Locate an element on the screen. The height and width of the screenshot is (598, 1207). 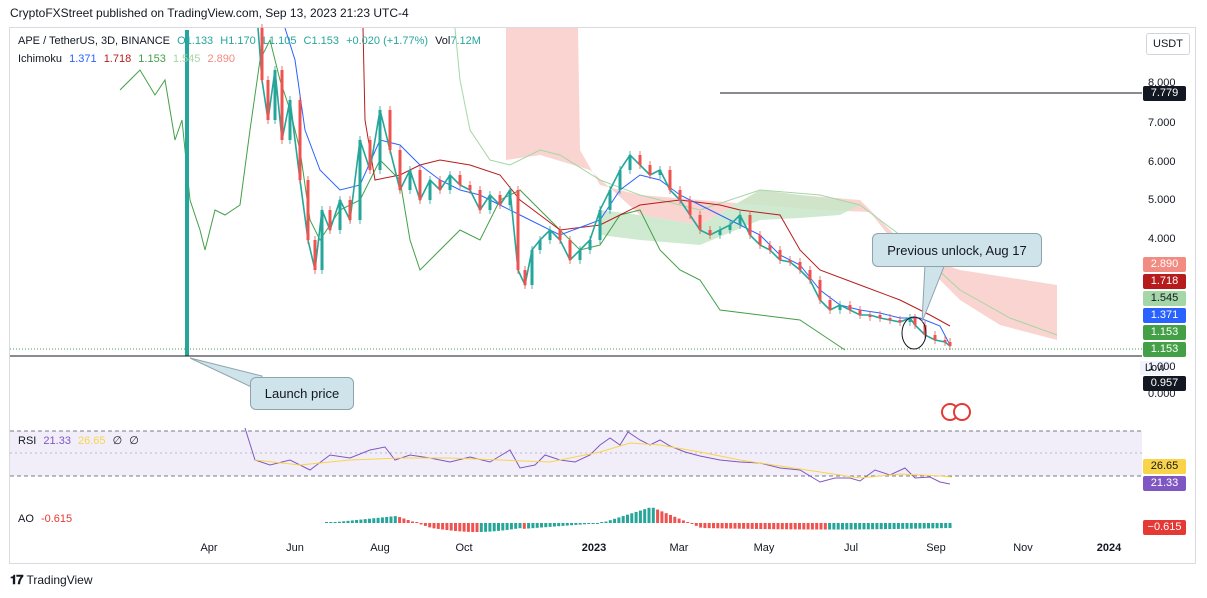
ichimoku-tenkan: 1.371 is located at coordinates (83, 59).